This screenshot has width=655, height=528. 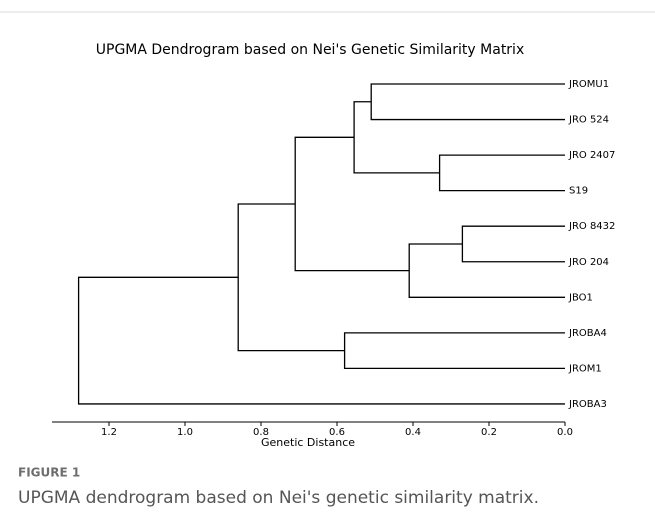 I want to click on leaf-label: JRO 2407, so click(x=591, y=155).